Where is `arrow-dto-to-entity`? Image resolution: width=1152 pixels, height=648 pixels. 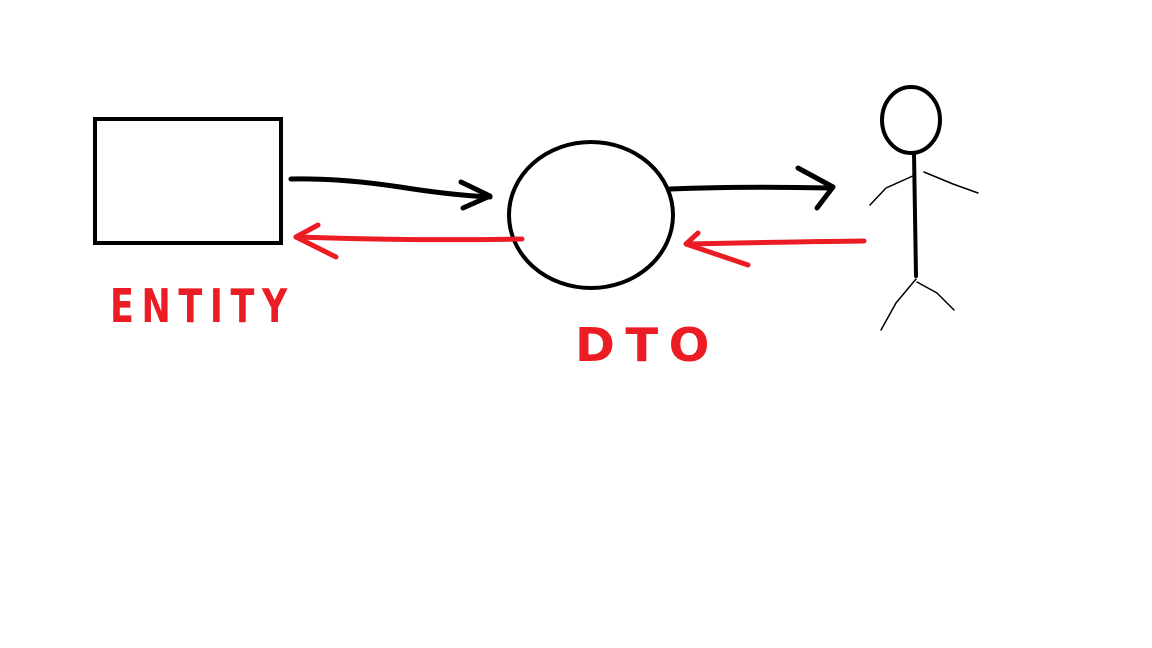 arrow-dto-to-entity is located at coordinates (409, 241).